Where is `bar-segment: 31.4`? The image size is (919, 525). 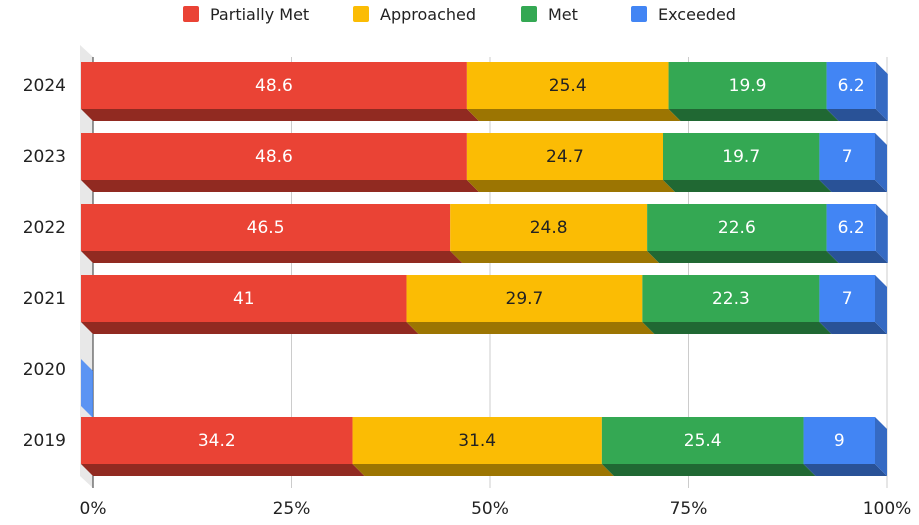 bar-segment: 31.4 is located at coordinates (483, 446).